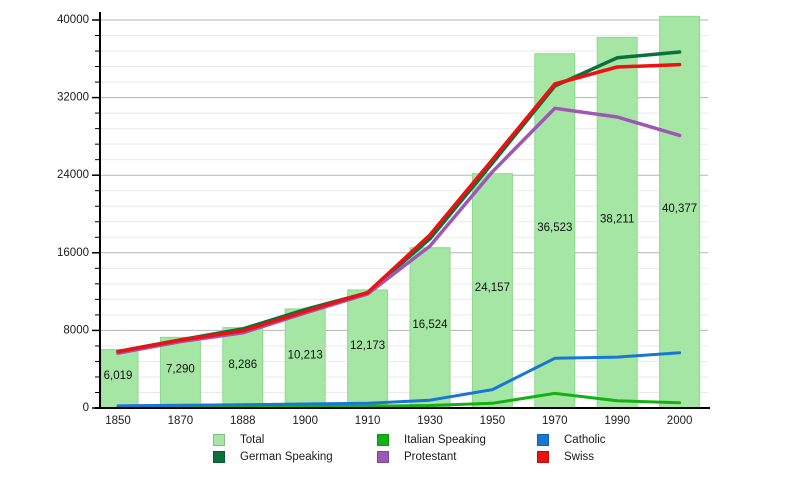  I want to click on y-tick-label: 8000, so click(76, 330).